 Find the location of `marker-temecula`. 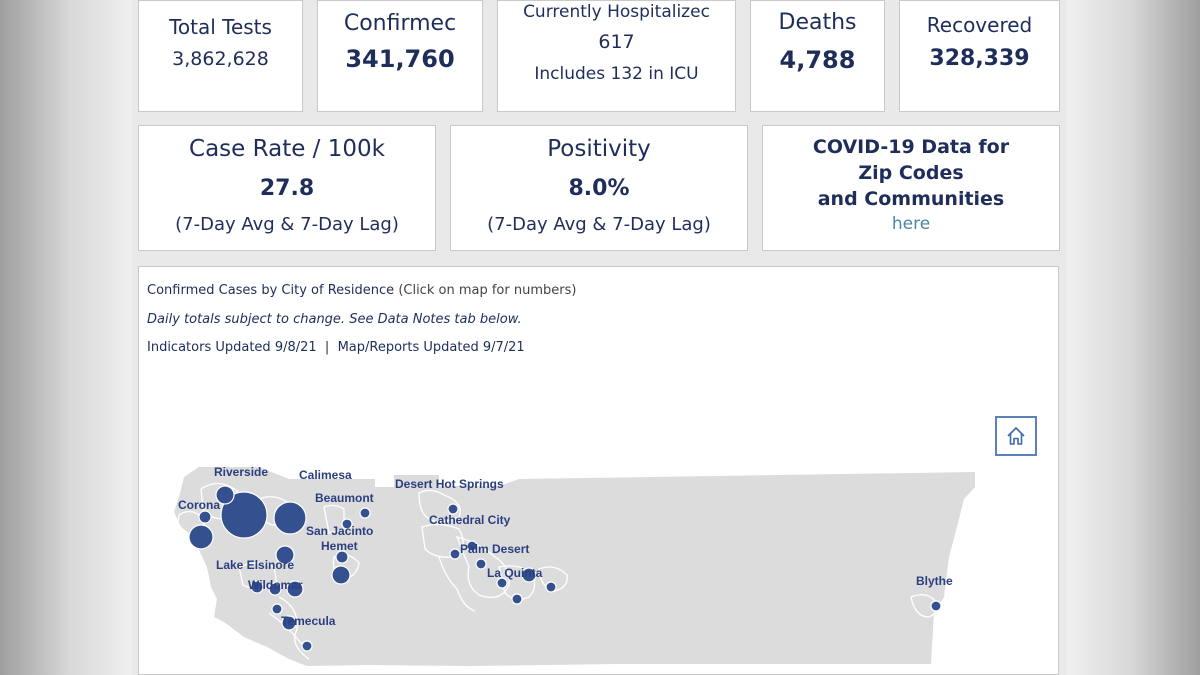

marker-temecula is located at coordinates (307, 646).